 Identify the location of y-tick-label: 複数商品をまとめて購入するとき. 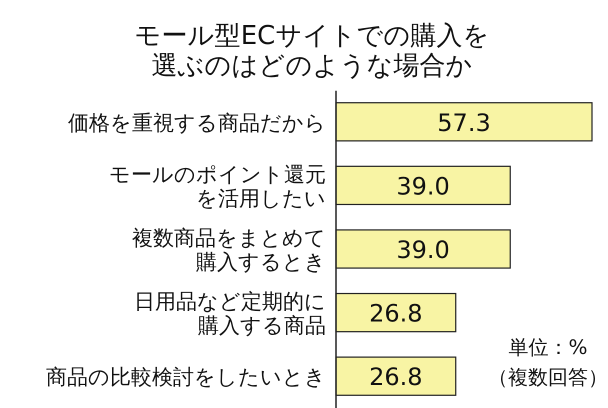
(229, 250).